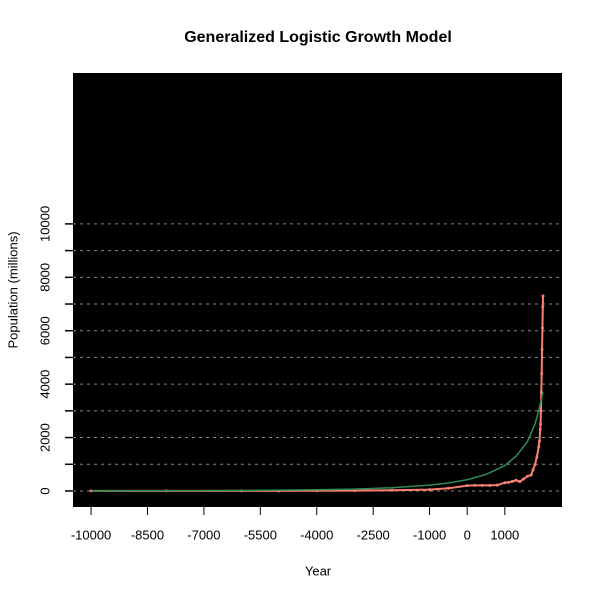 The width and height of the screenshot is (600, 605). Describe the element at coordinates (44, 277) in the screenshot. I see `y-tick-label: 8000` at that location.